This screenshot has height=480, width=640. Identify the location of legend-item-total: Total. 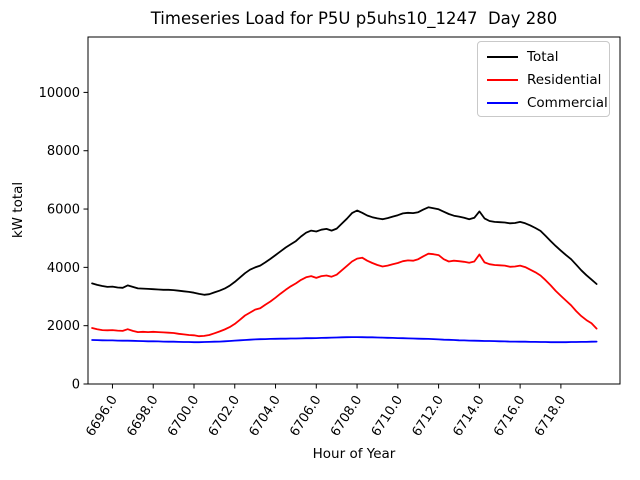
(543, 56).